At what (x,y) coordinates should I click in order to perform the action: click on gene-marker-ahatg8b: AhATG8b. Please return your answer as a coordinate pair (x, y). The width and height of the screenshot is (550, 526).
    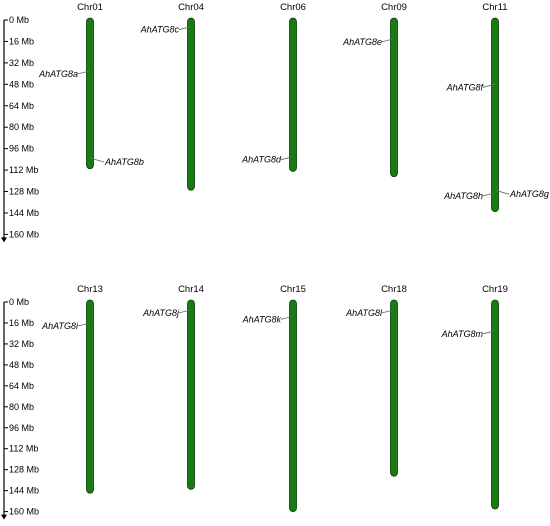
    Looking at the image, I should click on (116, 162).